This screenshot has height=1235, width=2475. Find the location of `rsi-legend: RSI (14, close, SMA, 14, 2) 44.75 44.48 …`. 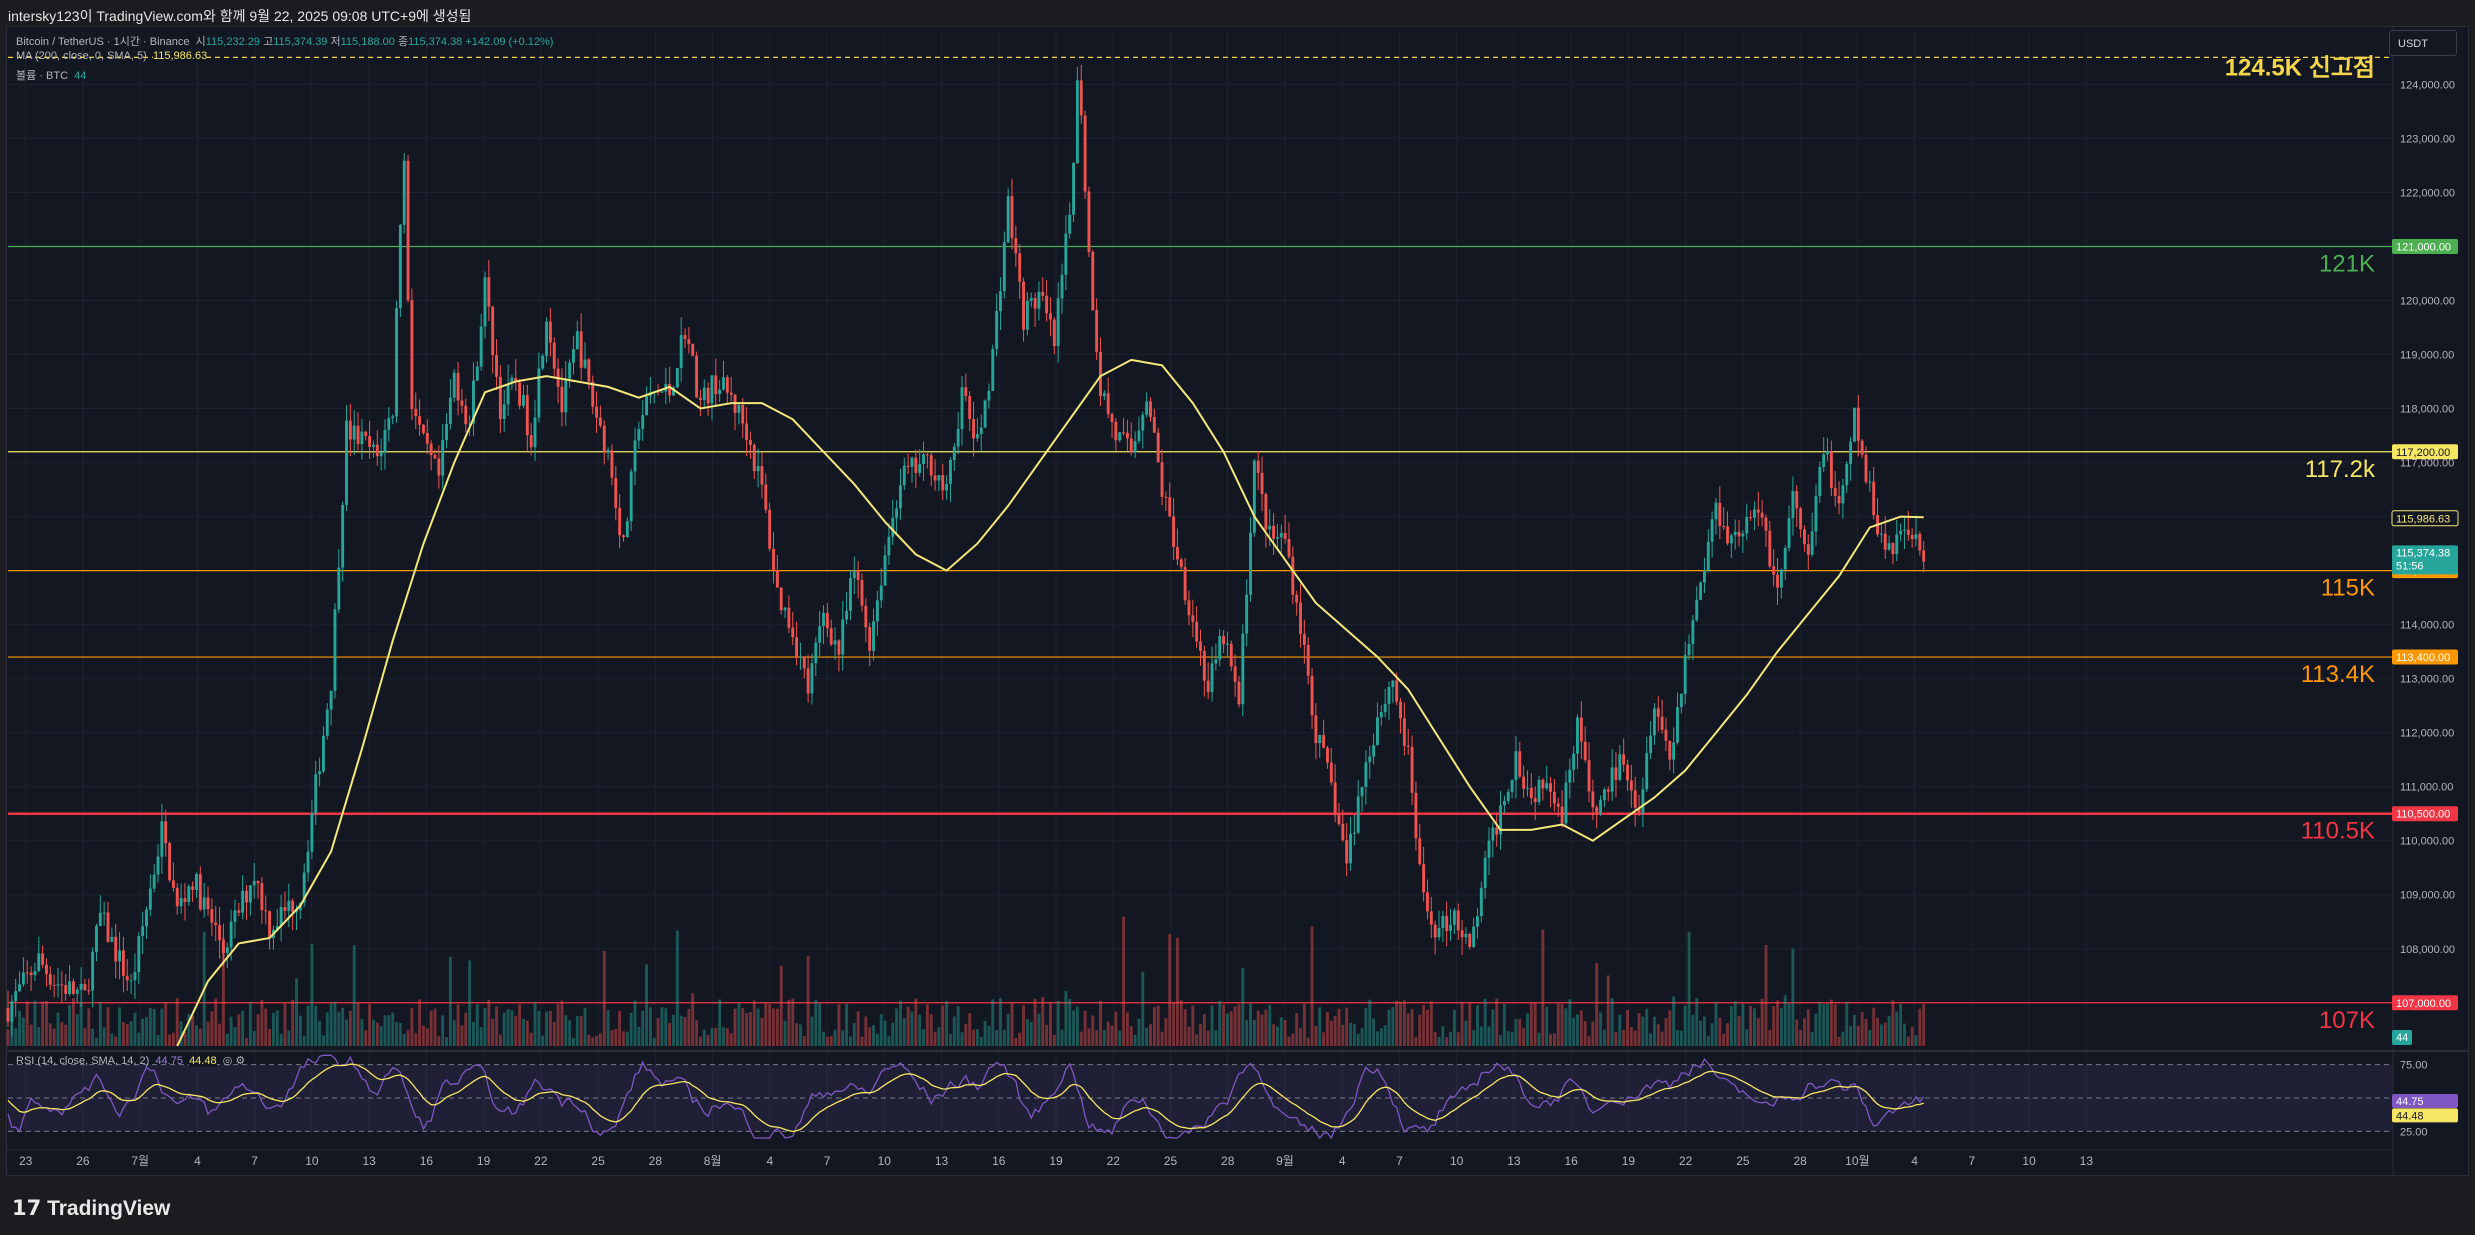

rsi-legend: RSI (14, close, SMA, 14, 2) 44.75 44.48 … is located at coordinates (130, 1060).